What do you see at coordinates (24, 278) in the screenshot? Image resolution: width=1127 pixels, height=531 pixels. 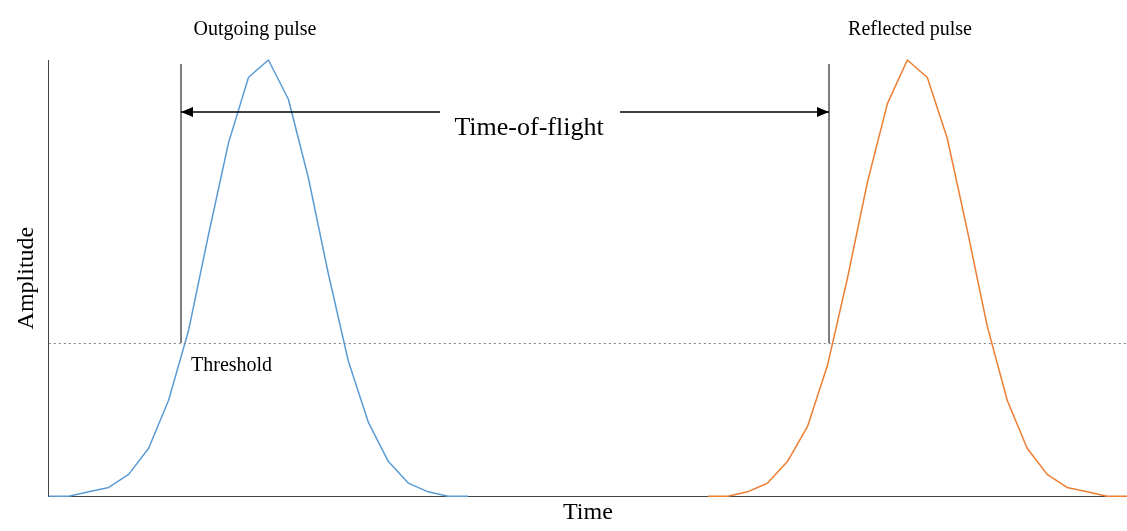 I see `y-axis-title: Amplitude` at bounding box center [24, 278].